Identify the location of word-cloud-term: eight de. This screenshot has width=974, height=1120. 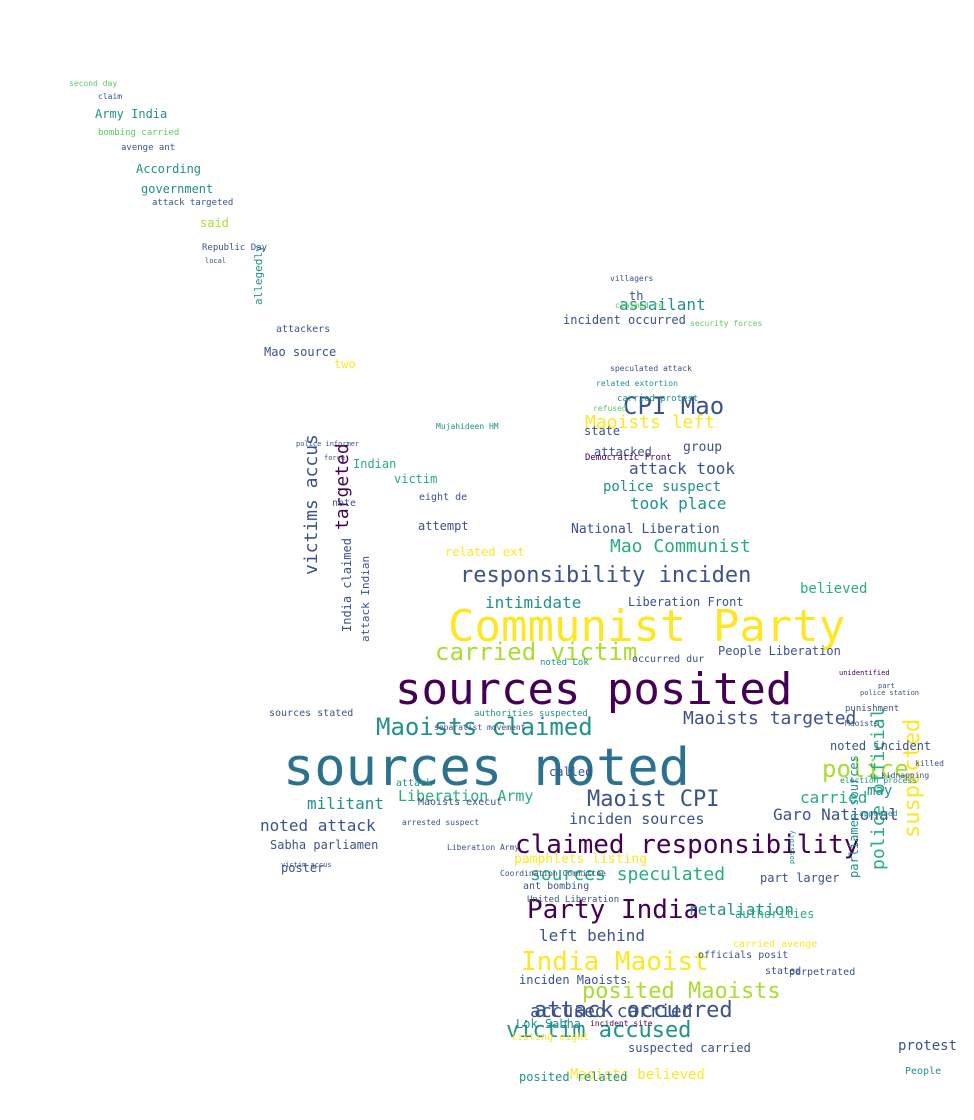
(443, 497).